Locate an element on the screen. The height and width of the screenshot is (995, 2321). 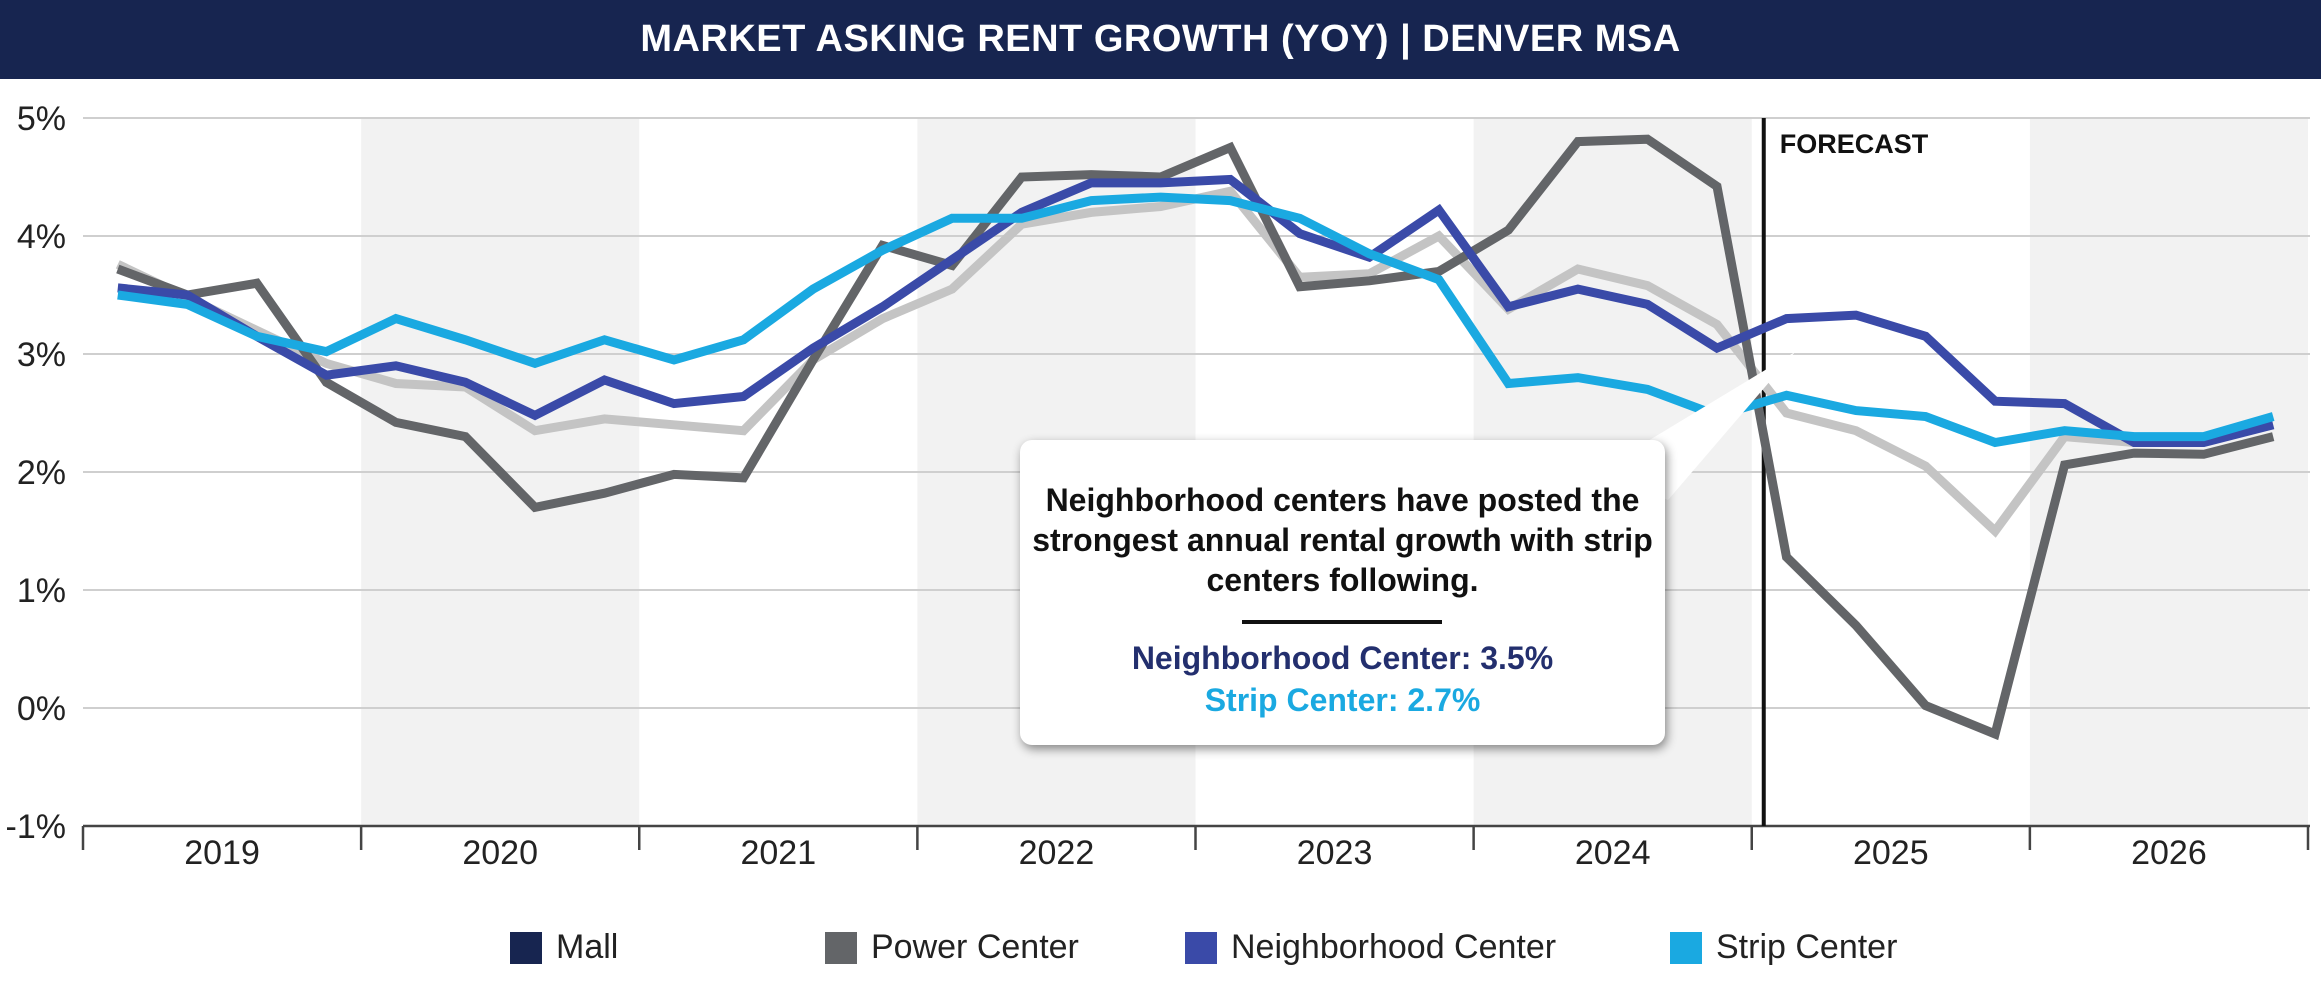
x-year-label: 2022 is located at coordinates (1057, 853).